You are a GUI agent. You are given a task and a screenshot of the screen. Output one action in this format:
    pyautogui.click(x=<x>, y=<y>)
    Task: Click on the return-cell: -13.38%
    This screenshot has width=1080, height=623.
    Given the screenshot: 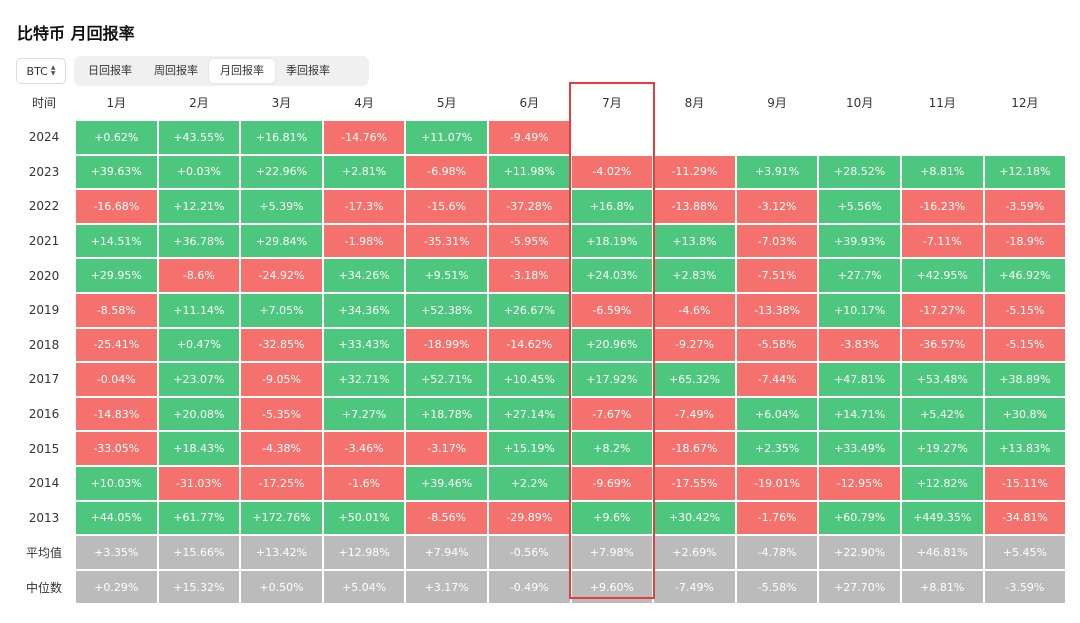 What is the action you would take?
    pyautogui.click(x=777, y=310)
    